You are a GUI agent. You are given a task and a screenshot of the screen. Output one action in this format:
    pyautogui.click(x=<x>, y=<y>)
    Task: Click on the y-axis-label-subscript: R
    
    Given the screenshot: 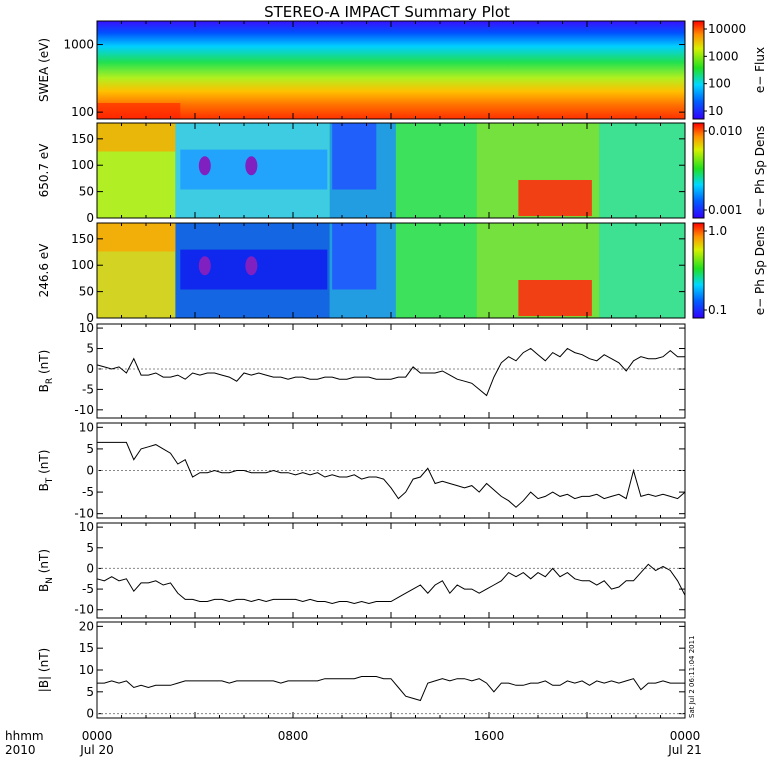 What is the action you would take?
    pyautogui.click(x=50, y=381)
    